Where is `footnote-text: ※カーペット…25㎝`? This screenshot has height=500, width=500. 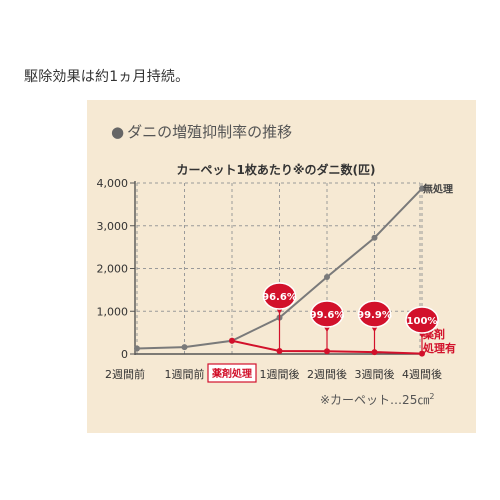 footnote-text: ※カーペット…25㎝ is located at coordinates (375, 400).